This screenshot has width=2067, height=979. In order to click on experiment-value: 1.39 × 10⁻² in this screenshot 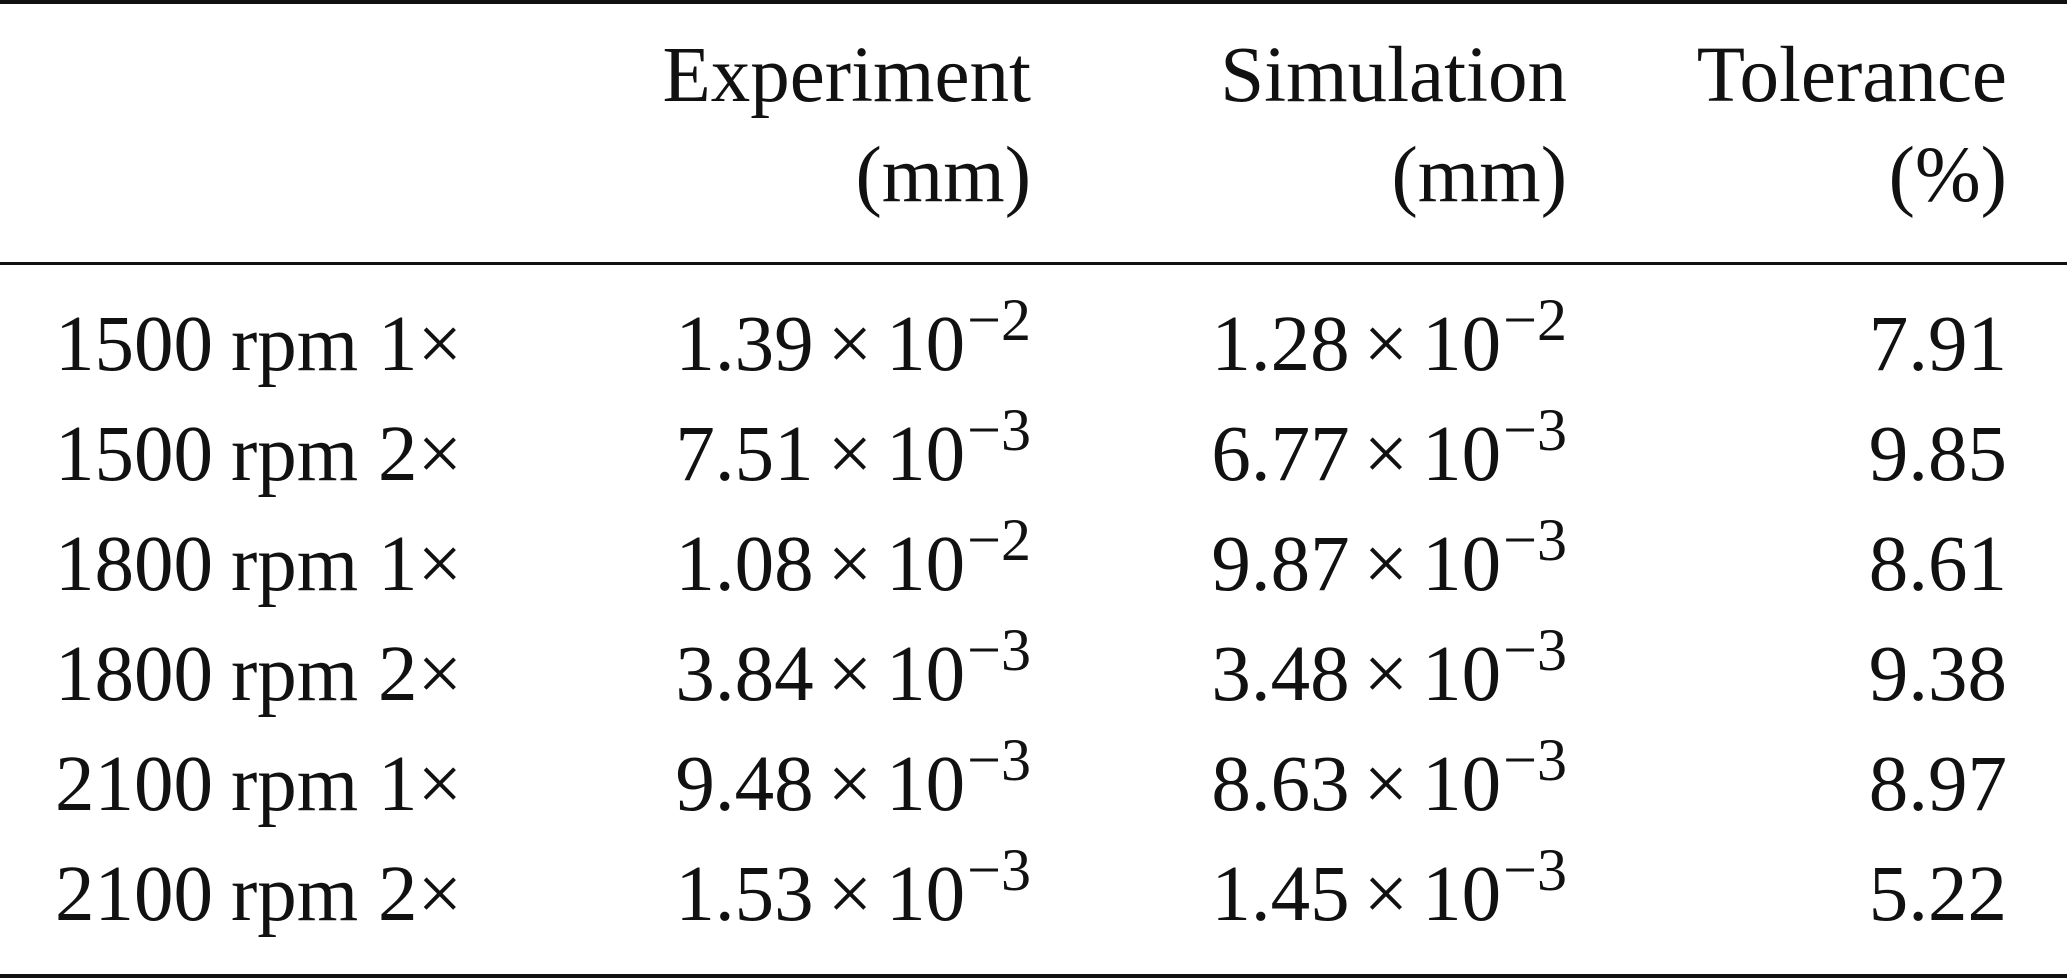, I will do `click(853, 343)`.